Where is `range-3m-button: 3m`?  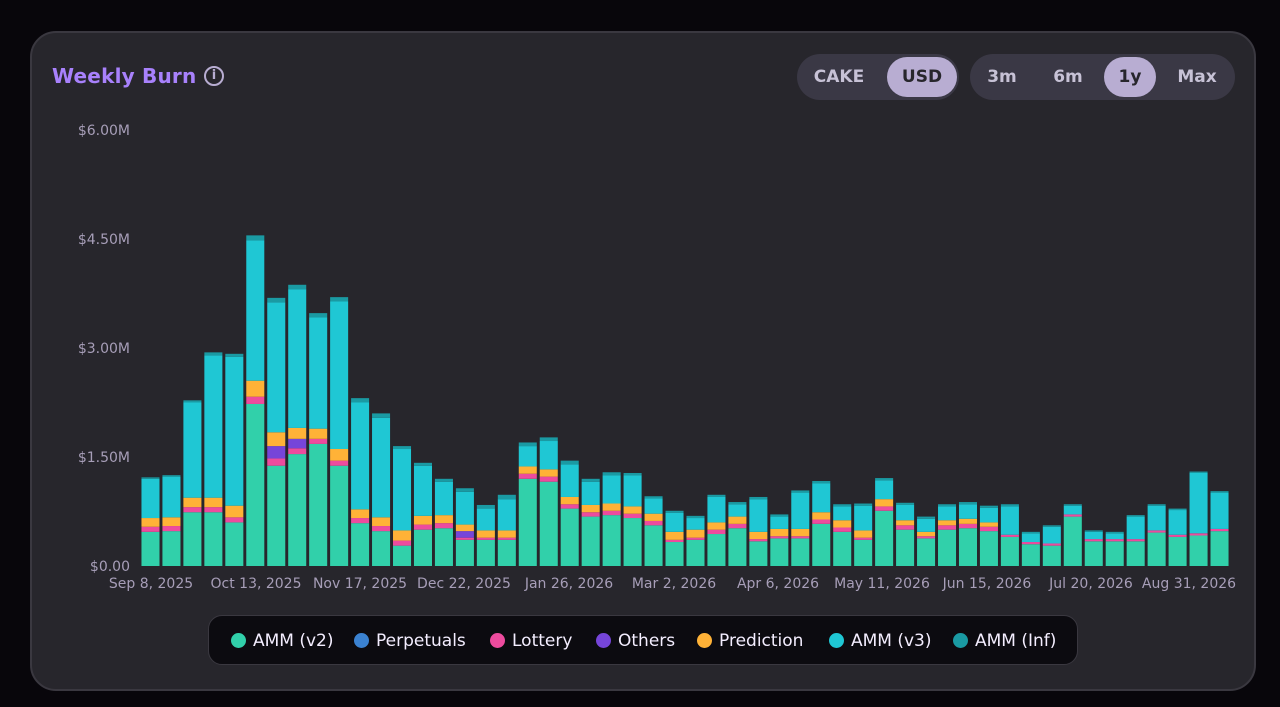
range-3m-button: 3m is located at coordinates (1002, 77).